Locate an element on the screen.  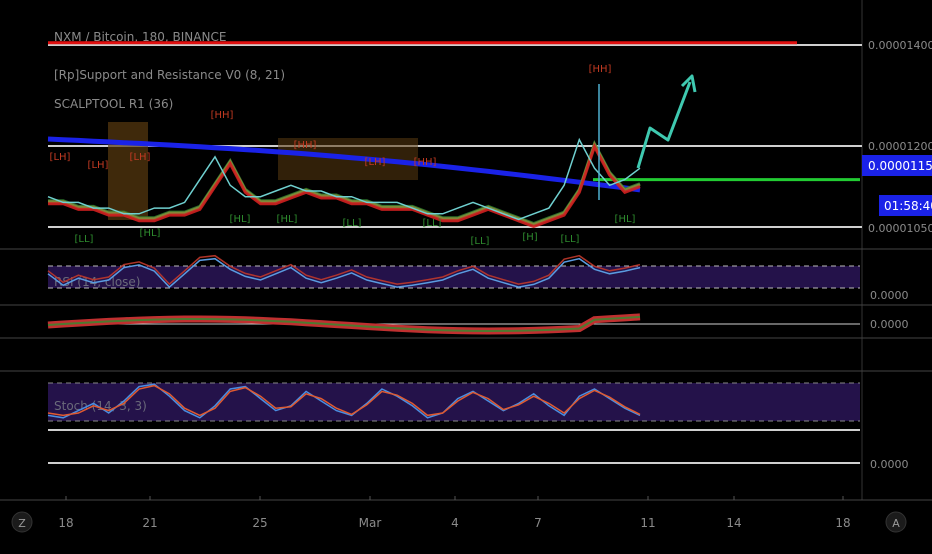
price-tick-1200: 0.00001200 is located at coordinates (900, 146).